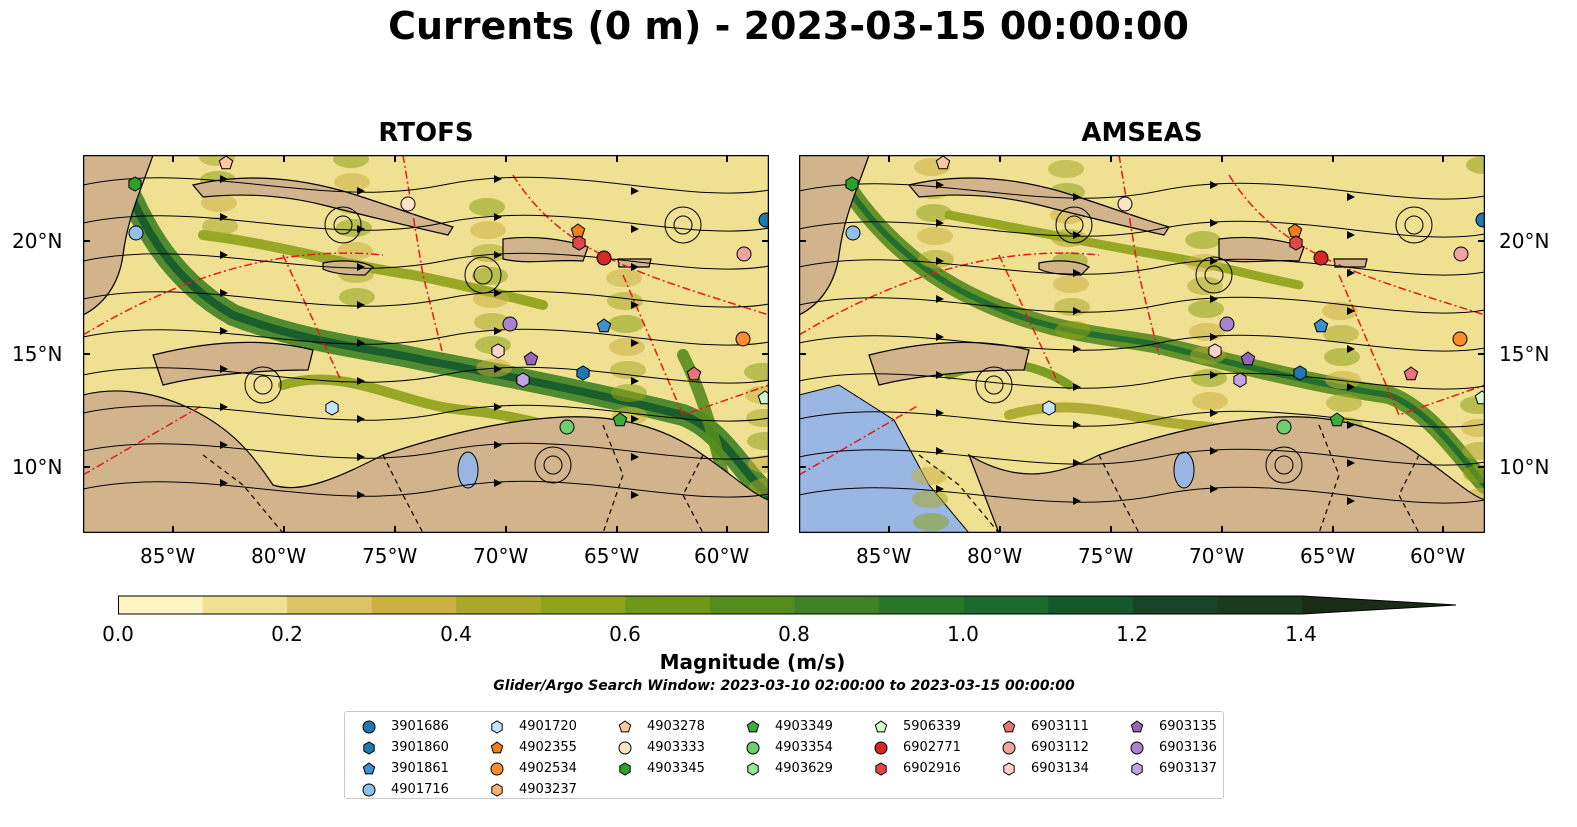 The height and width of the screenshot is (827, 1577). Describe the element at coordinates (834, 235) in the screenshot. I see `yucatan-land` at that location.